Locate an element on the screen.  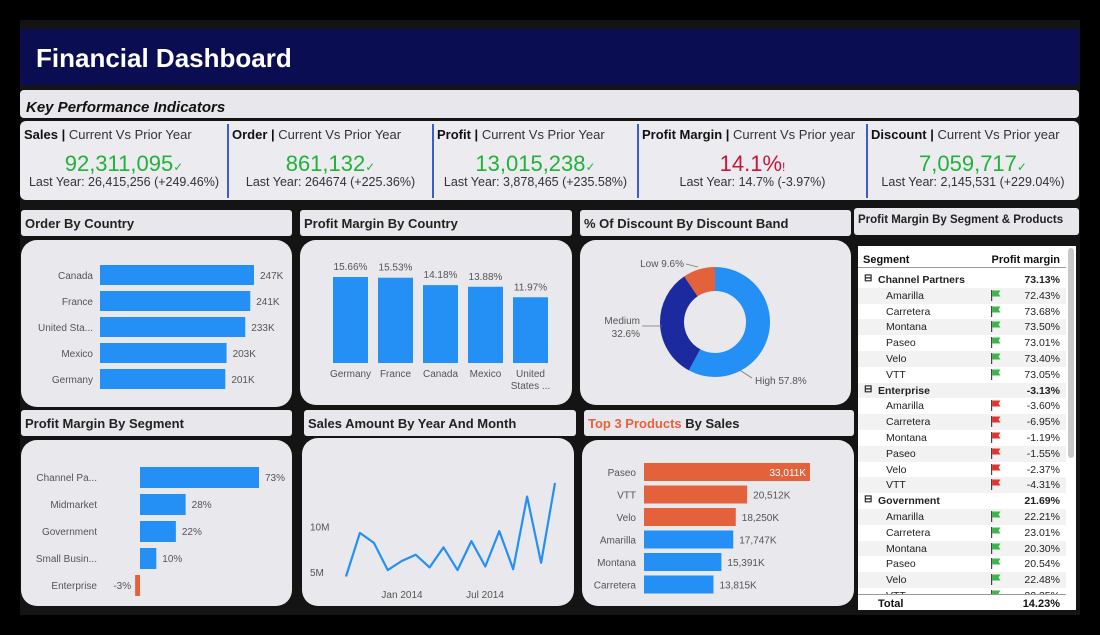
col-profit-margin: Profit margin is located at coordinates (1025, 260).